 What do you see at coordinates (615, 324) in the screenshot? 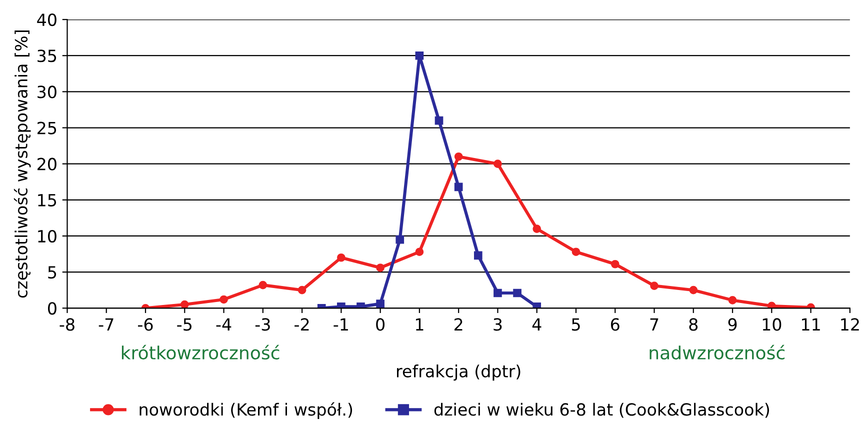
I see `x-tick-label: 6` at bounding box center [615, 324].